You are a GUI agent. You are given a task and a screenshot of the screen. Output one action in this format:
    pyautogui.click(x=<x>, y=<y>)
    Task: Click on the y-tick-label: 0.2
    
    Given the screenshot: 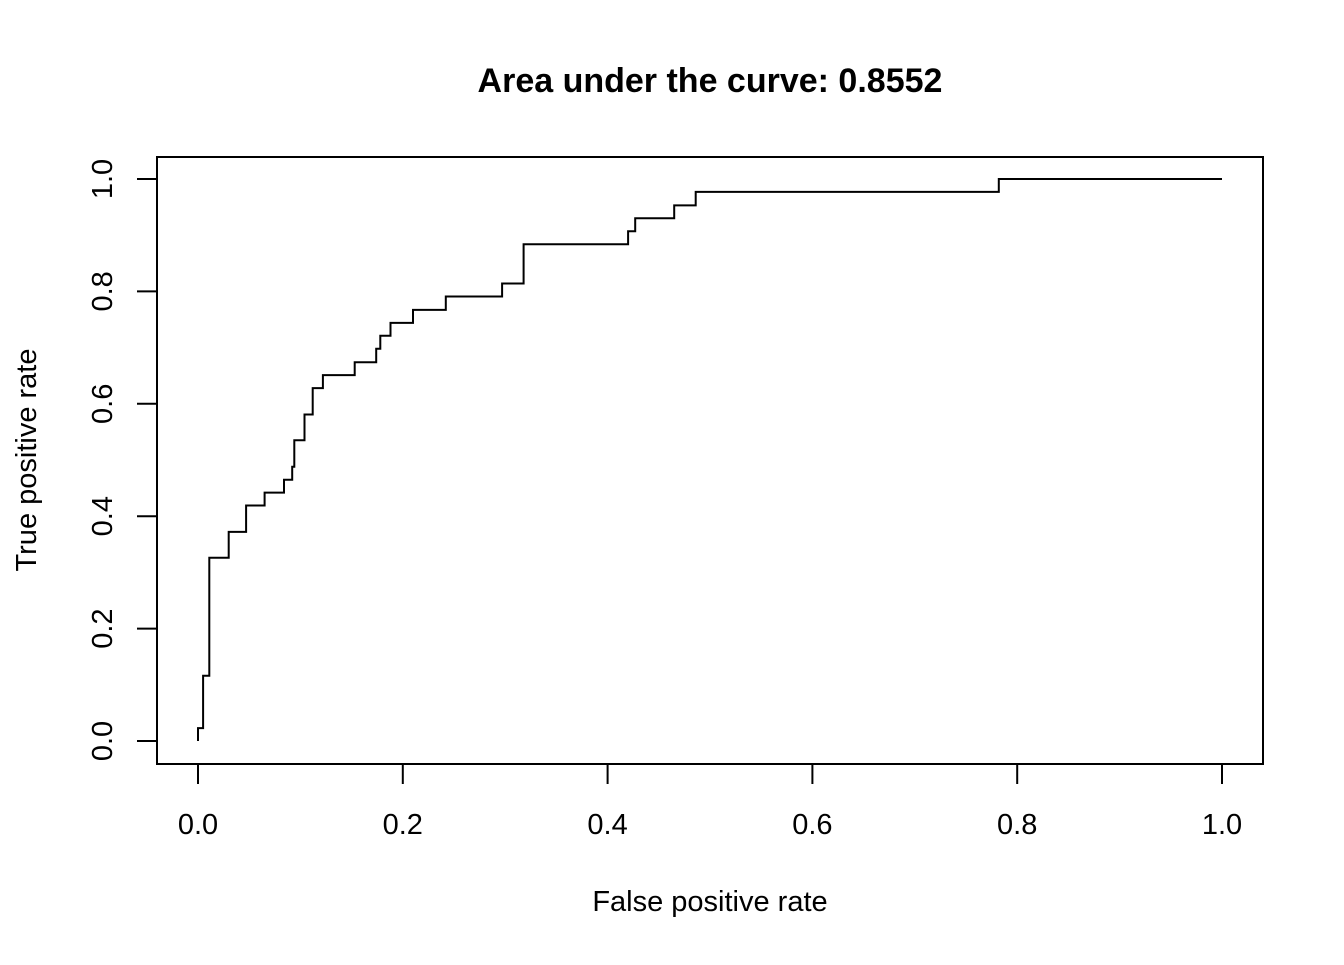 What is the action you would take?
    pyautogui.click(x=103, y=628)
    